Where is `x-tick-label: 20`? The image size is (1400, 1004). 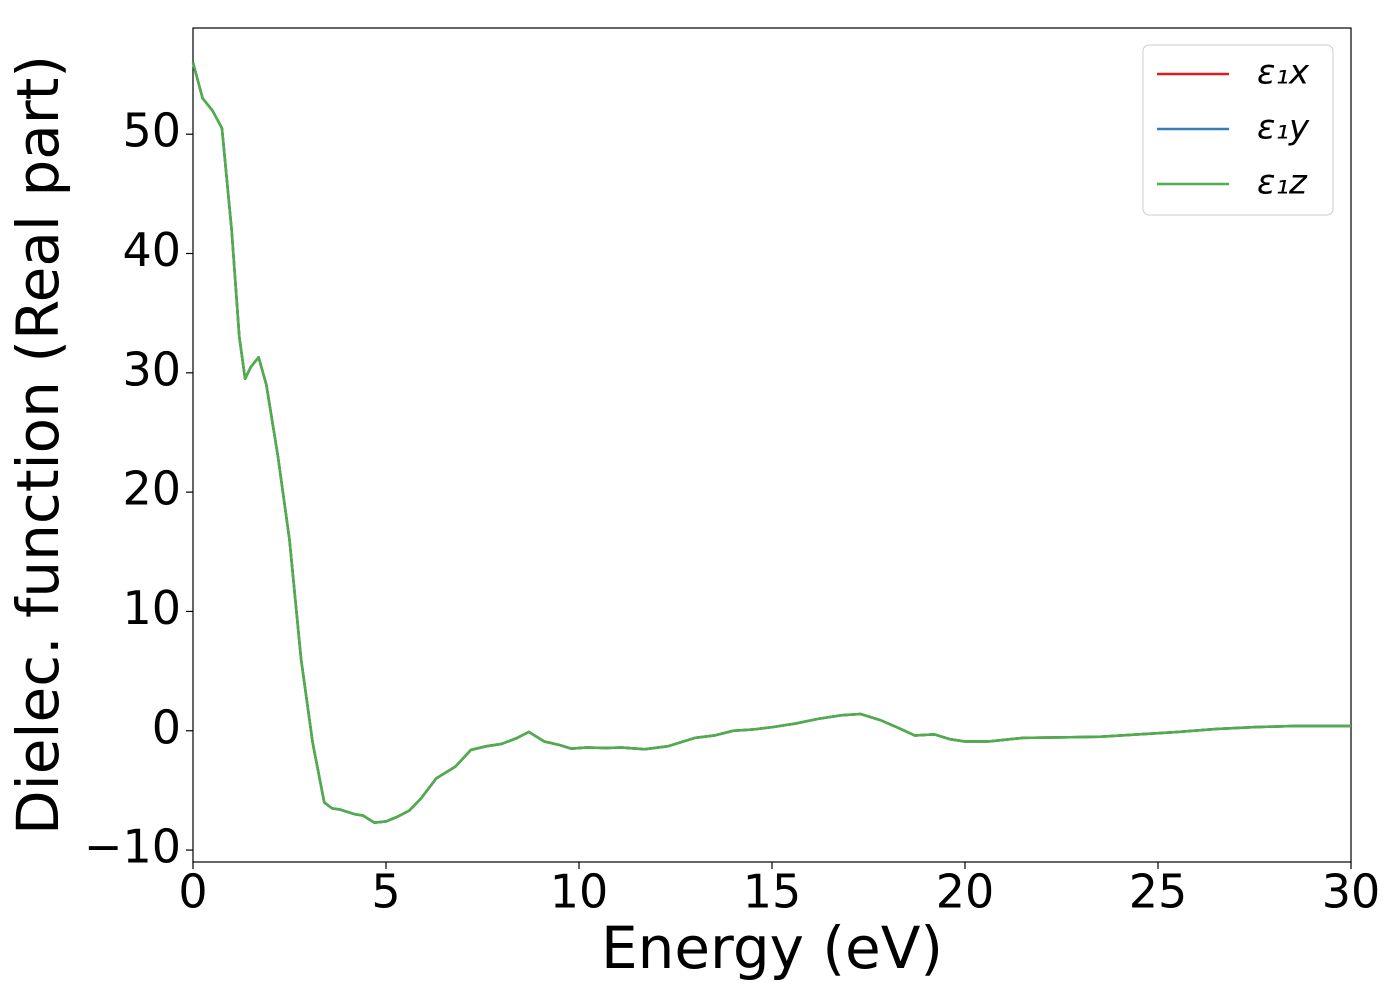 x-tick-label: 20 is located at coordinates (965, 892).